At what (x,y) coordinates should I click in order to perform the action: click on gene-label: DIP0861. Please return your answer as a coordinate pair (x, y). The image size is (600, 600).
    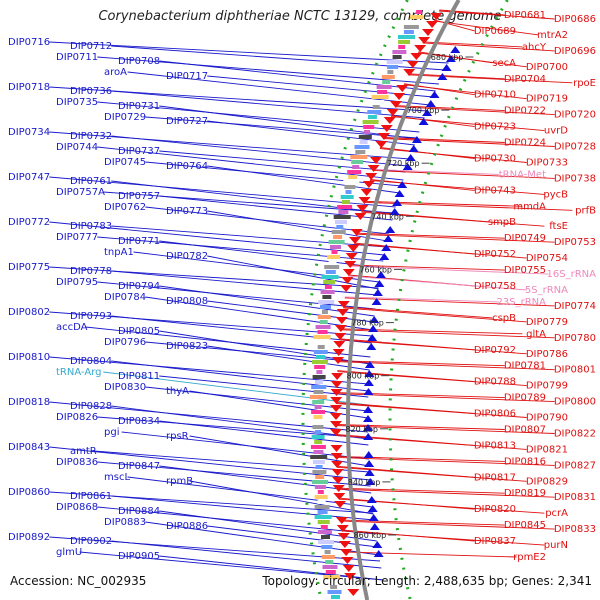
    Looking at the image, I should click on (91, 496).